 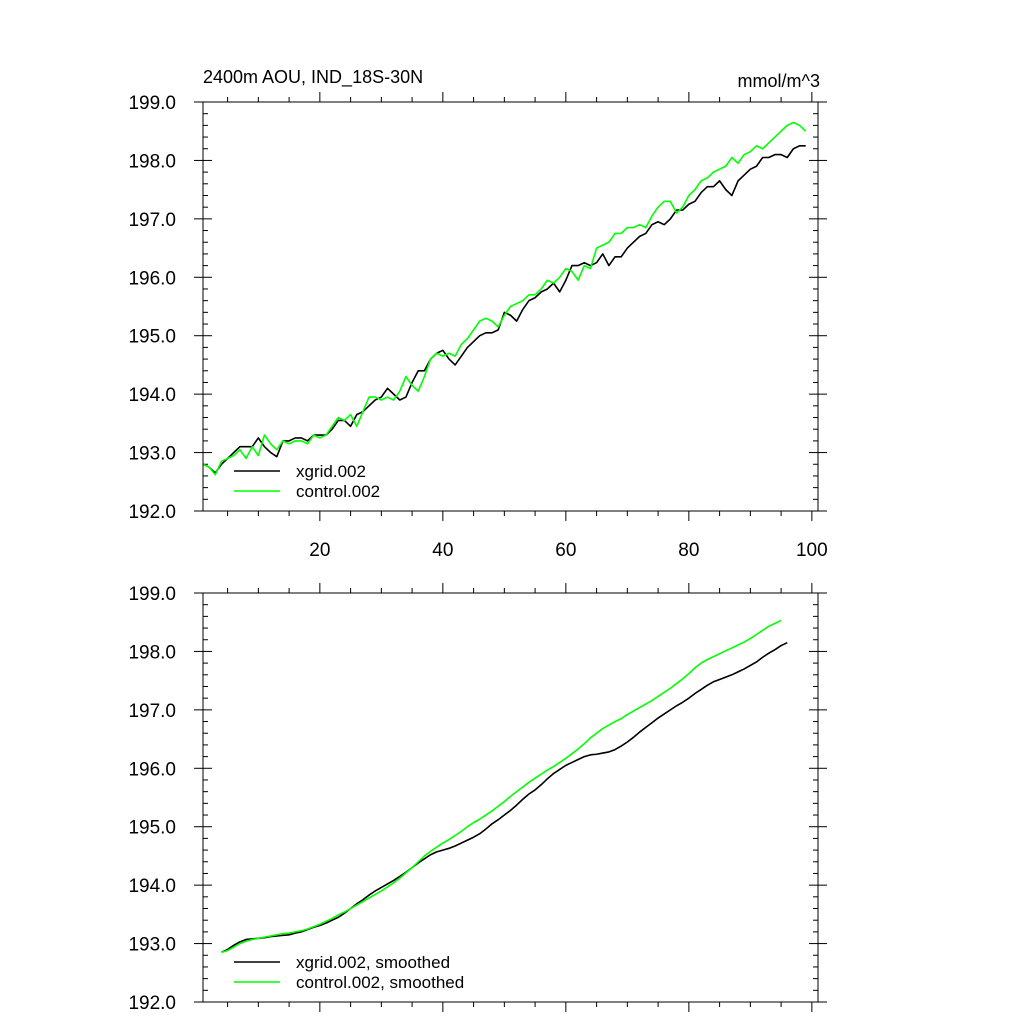 What do you see at coordinates (565, 550) in the screenshot?
I see `top-x-tick-label: 60` at bounding box center [565, 550].